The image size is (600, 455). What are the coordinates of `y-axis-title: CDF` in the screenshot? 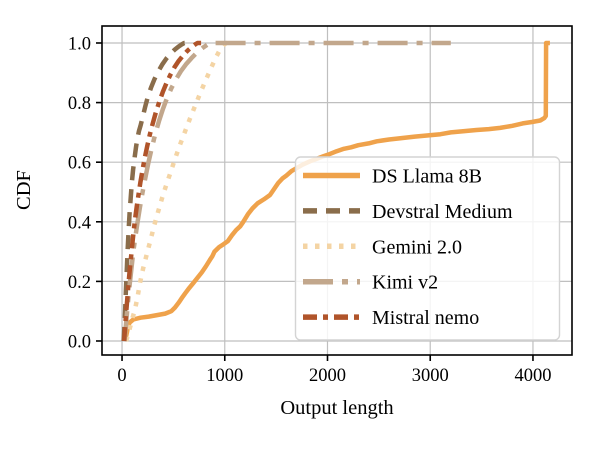 It's located at (24, 190).